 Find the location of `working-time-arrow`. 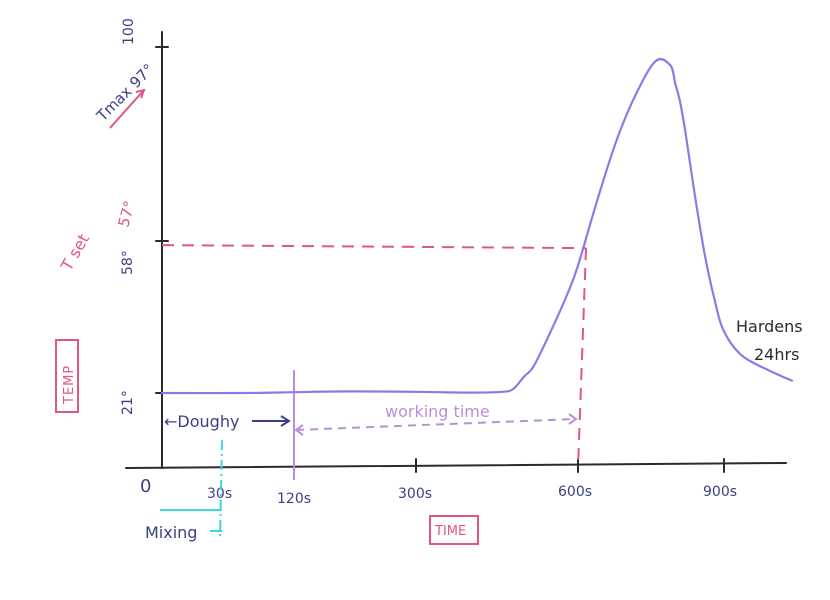

working-time-arrow is located at coordinates (436, 424).